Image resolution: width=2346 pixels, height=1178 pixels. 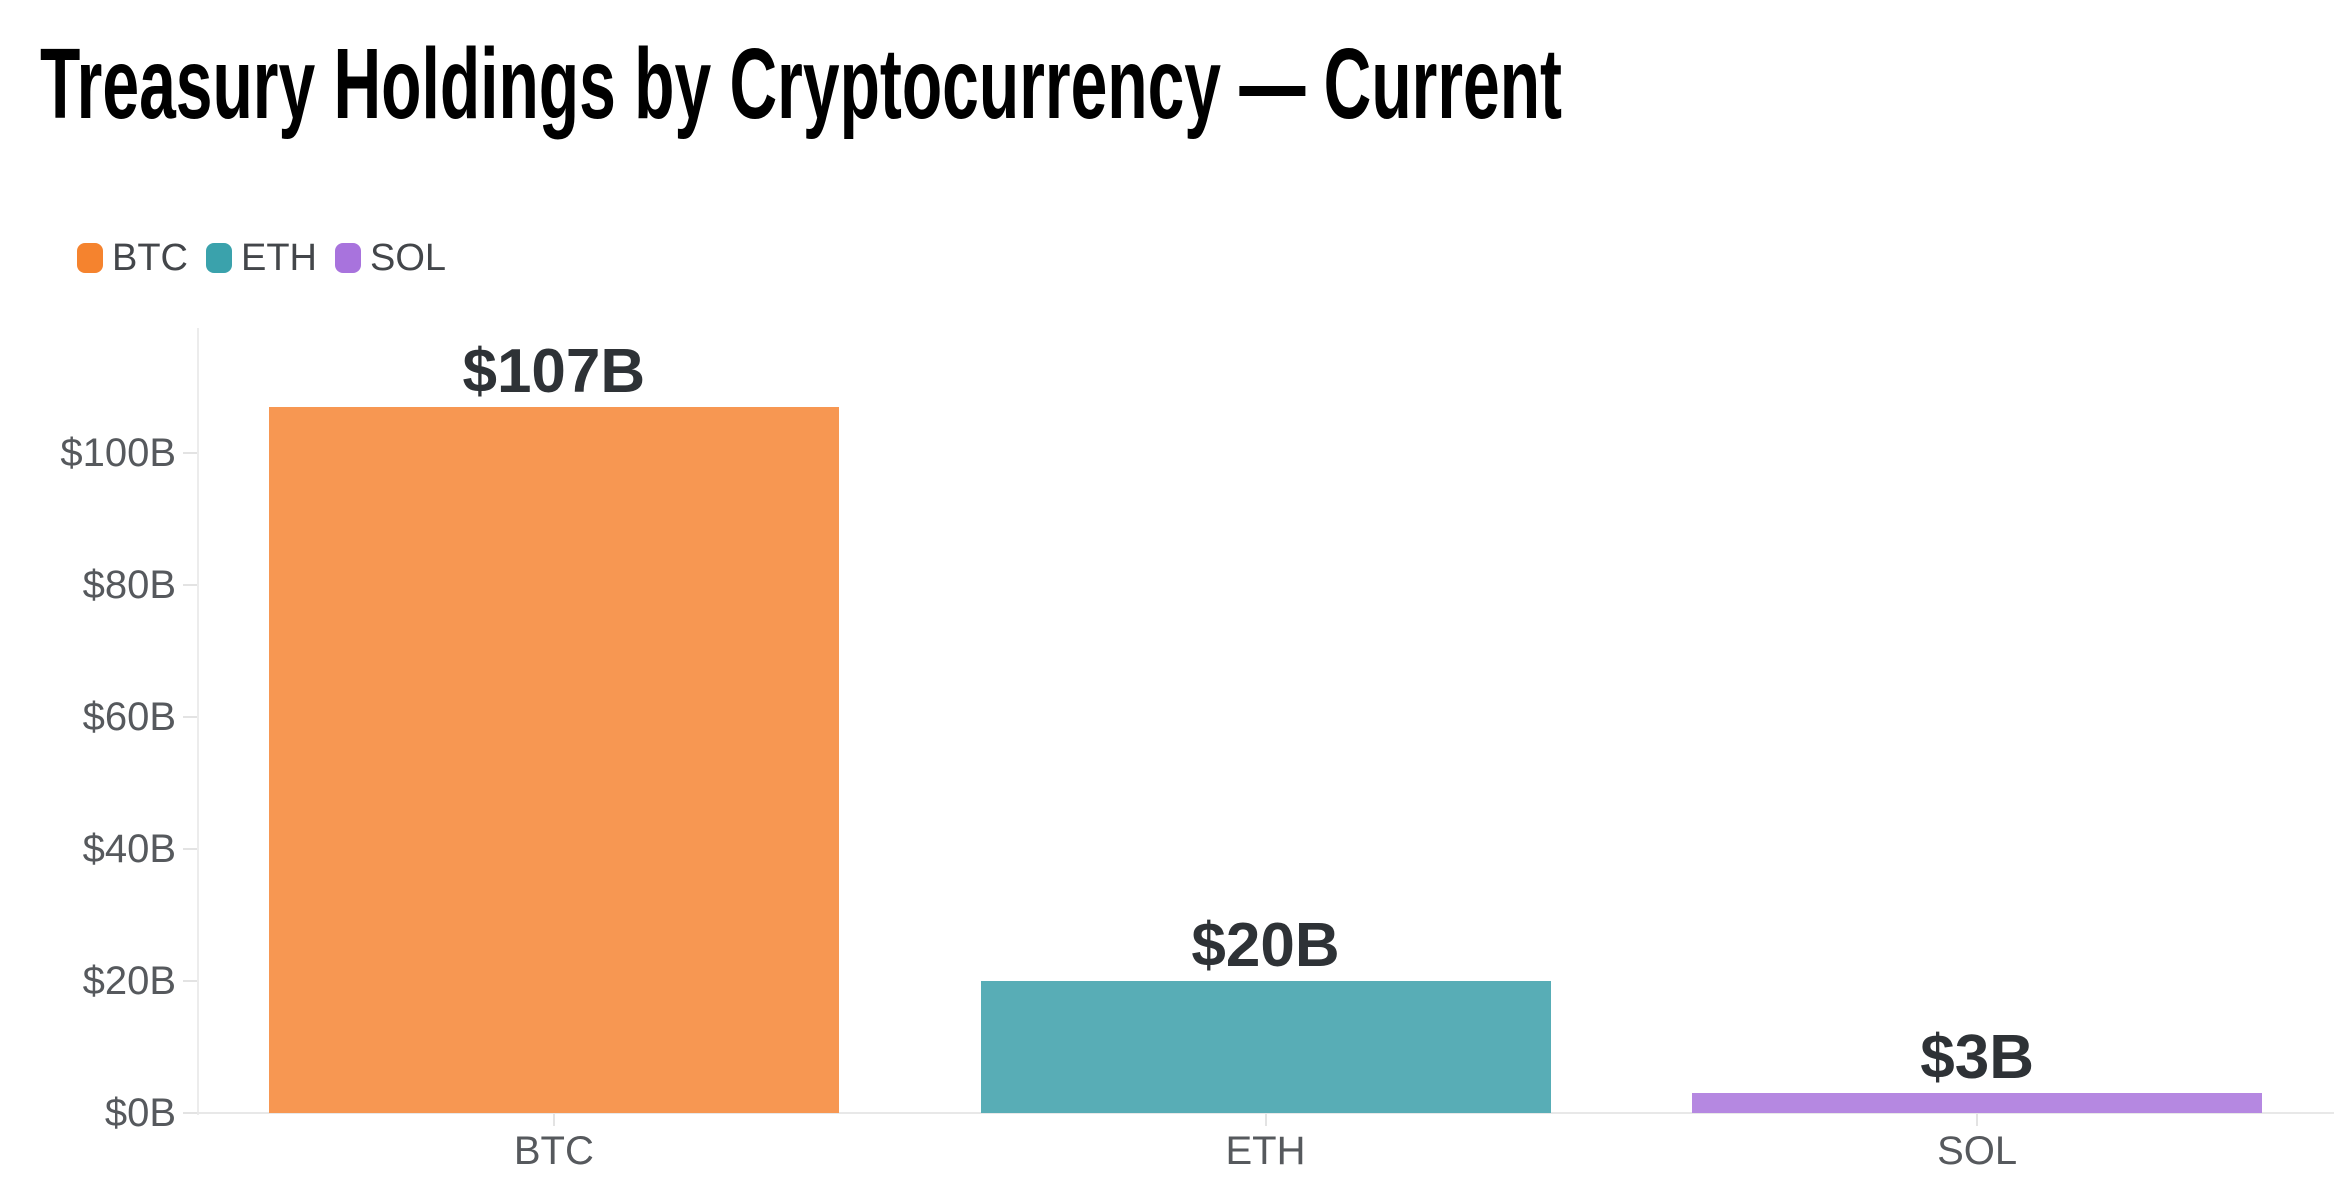 I want to click on legend-label-sol: SOL, so click(x=408, y=258).